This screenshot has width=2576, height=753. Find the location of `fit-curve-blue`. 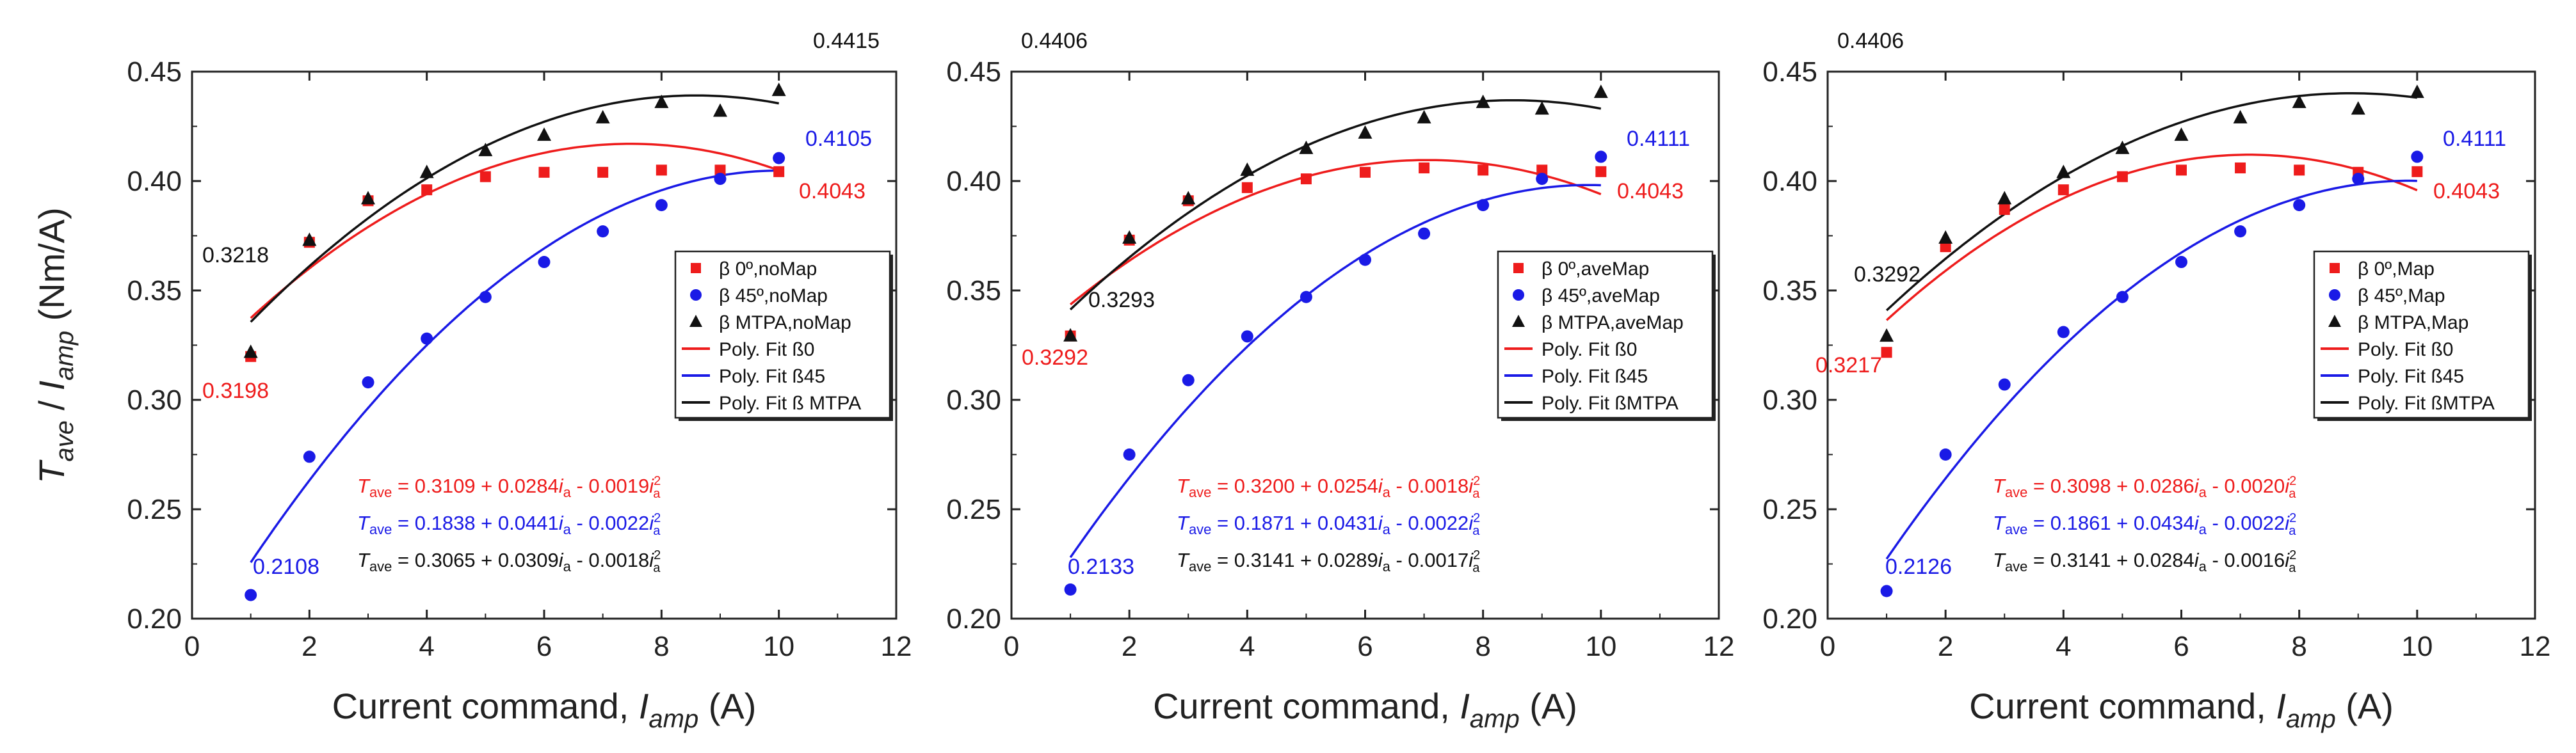

fit-curve-blue is located at coordinates (514, 366).